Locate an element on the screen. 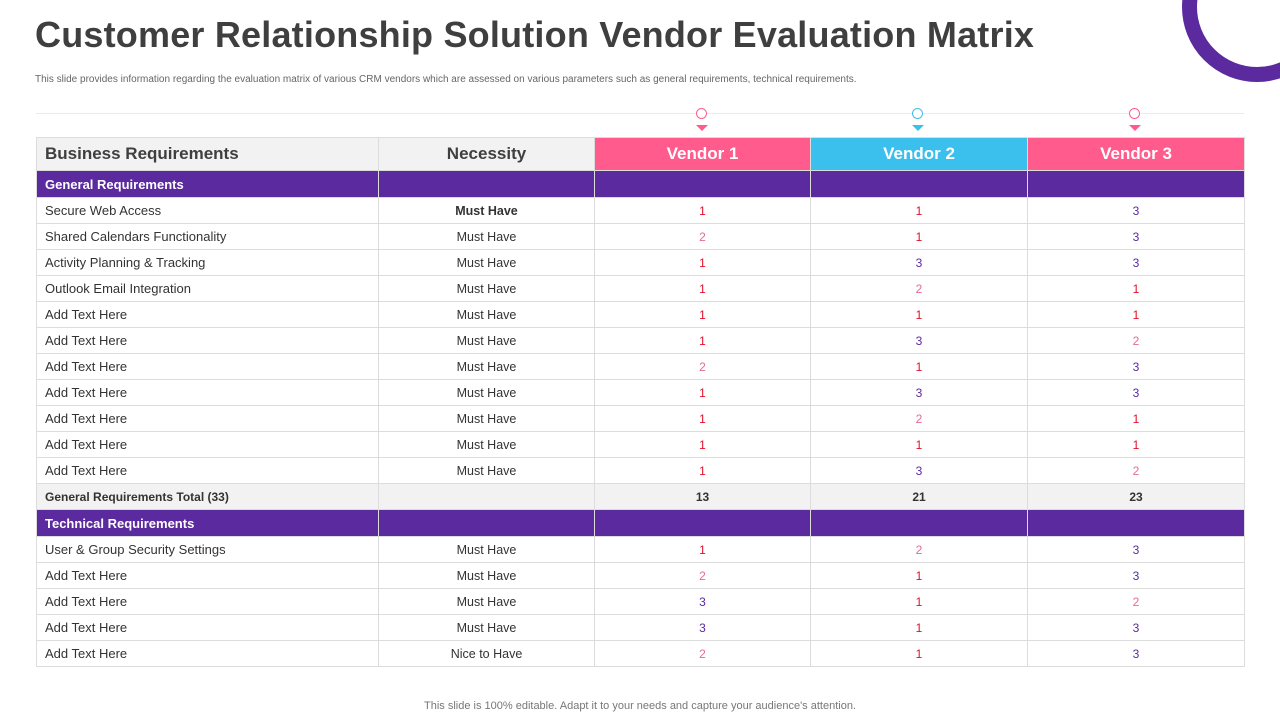 The height and width of the screenshot is (720, 1280). table-row: Activity Planning & Tracking Must Have 1 3 3 is located at coordinates (640, 262).